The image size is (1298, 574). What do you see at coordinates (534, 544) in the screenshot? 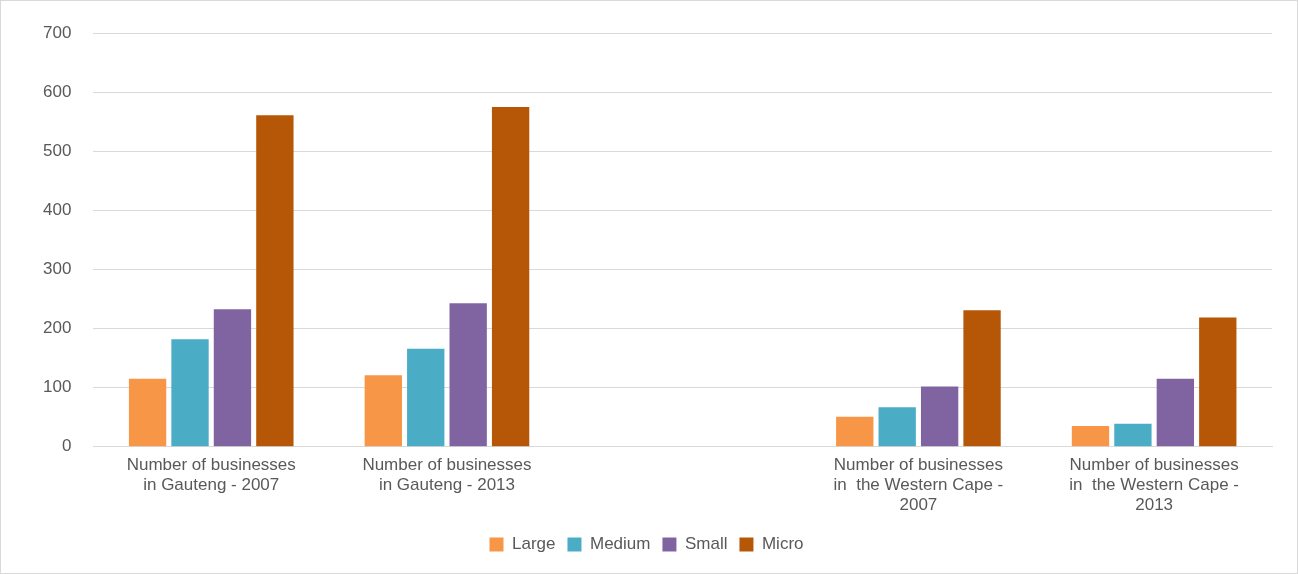
I see `legend-label: Large` at bounding box center [534, 544].